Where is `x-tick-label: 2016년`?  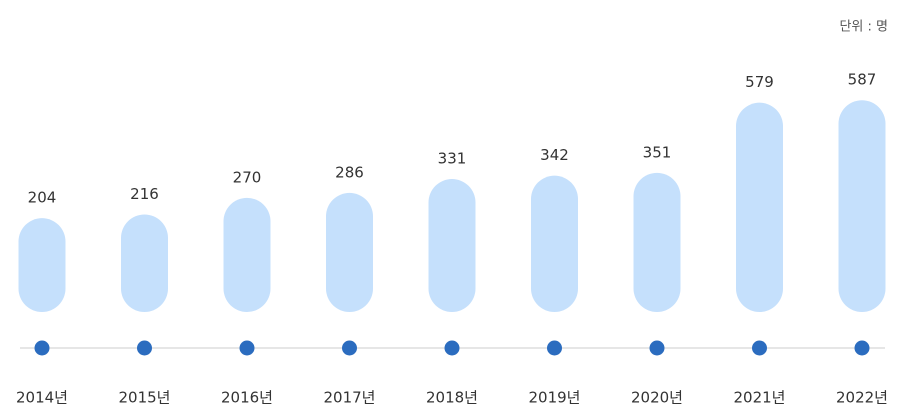 x-tick-label: 2016년 is located at coordinates (247, 398).